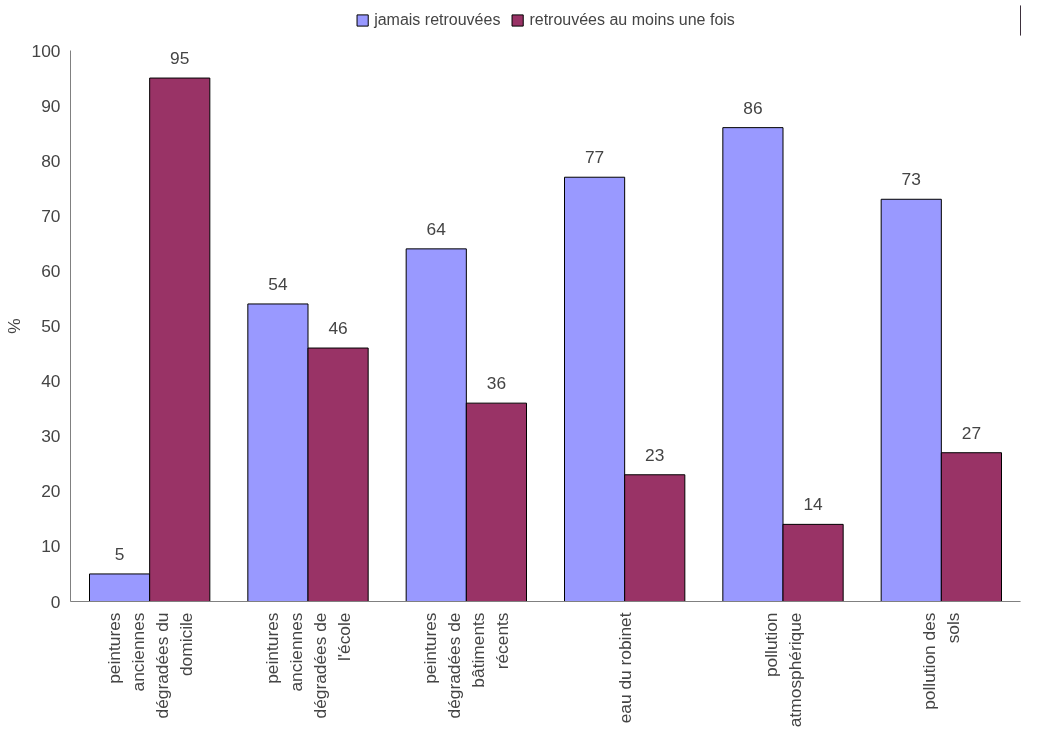 This screenshot has width=1053, height=738. Describe the element at coordinates (632, 20) in the screenshot. I see `legend-label: retrouvées au moins une fois` at that location.